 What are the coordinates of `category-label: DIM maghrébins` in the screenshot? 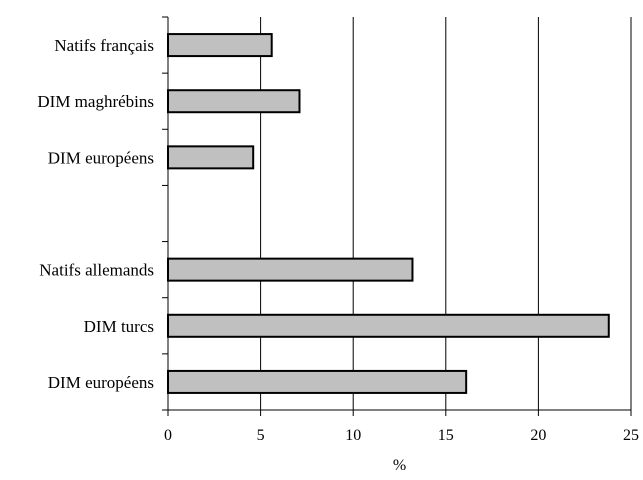 It's located at (95, 101).